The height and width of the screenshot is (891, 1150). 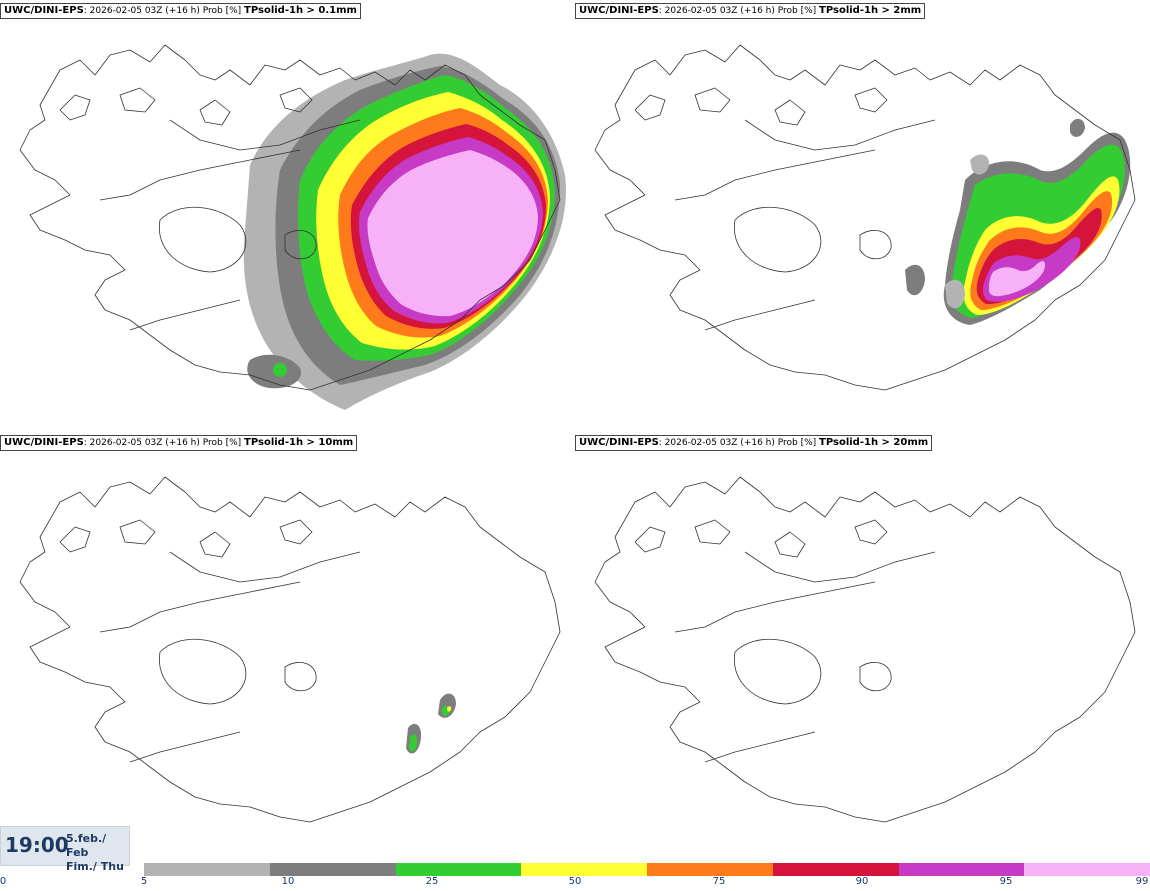 I want to click on colorbar-tick-label: 95, so click(x=1006, y=881).